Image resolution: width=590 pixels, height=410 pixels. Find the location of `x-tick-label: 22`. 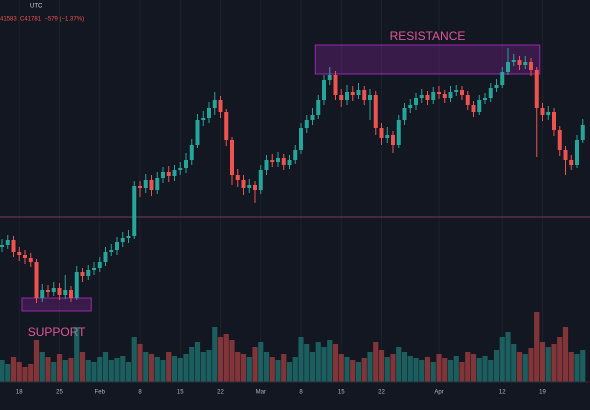

x-tick-label: 22 is located at coordinates (381, 393).